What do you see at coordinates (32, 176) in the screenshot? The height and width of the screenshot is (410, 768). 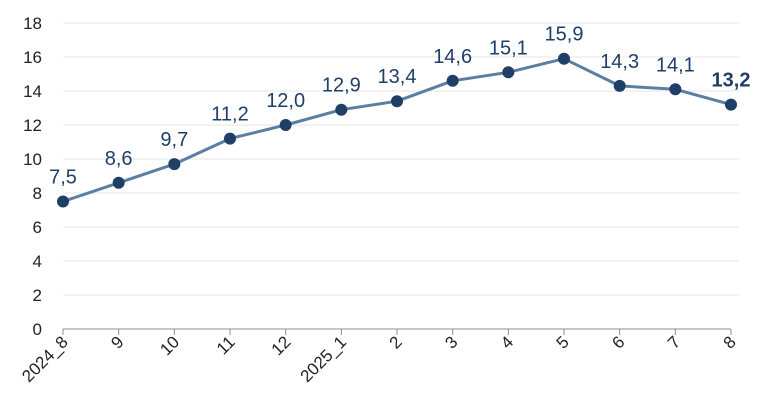 I see `y-axis: 0 2 4 6 8 10 12 14 16 18` at bounding box center [32, 176].